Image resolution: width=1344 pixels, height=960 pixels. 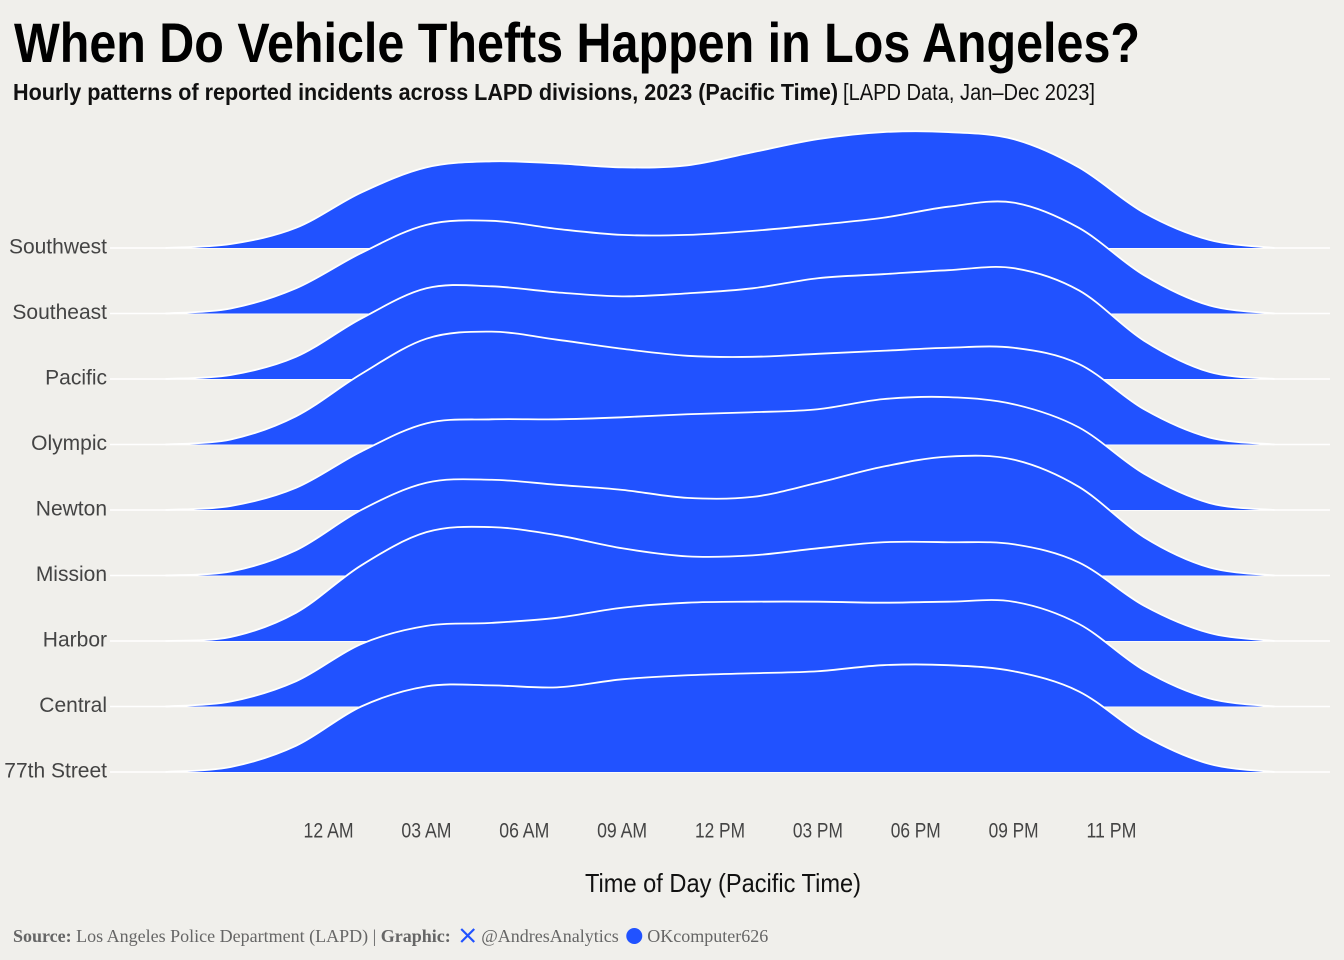 I want to click on y-tick-label: Newton, so click(x=71, y=509).